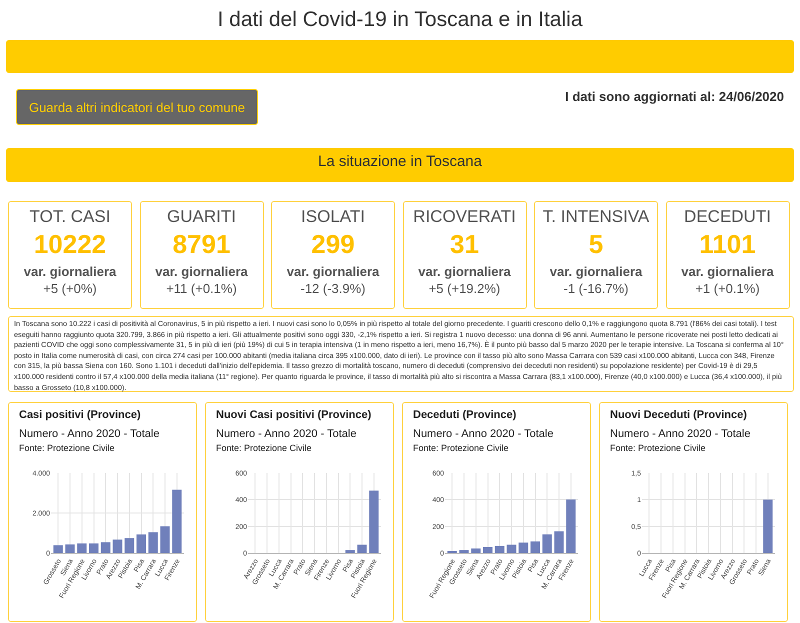 The height and width of the screenshot is (623, 800). Describe the element at coordinates (202, 244) in the screenshot. I see `text: 8791` at that location.